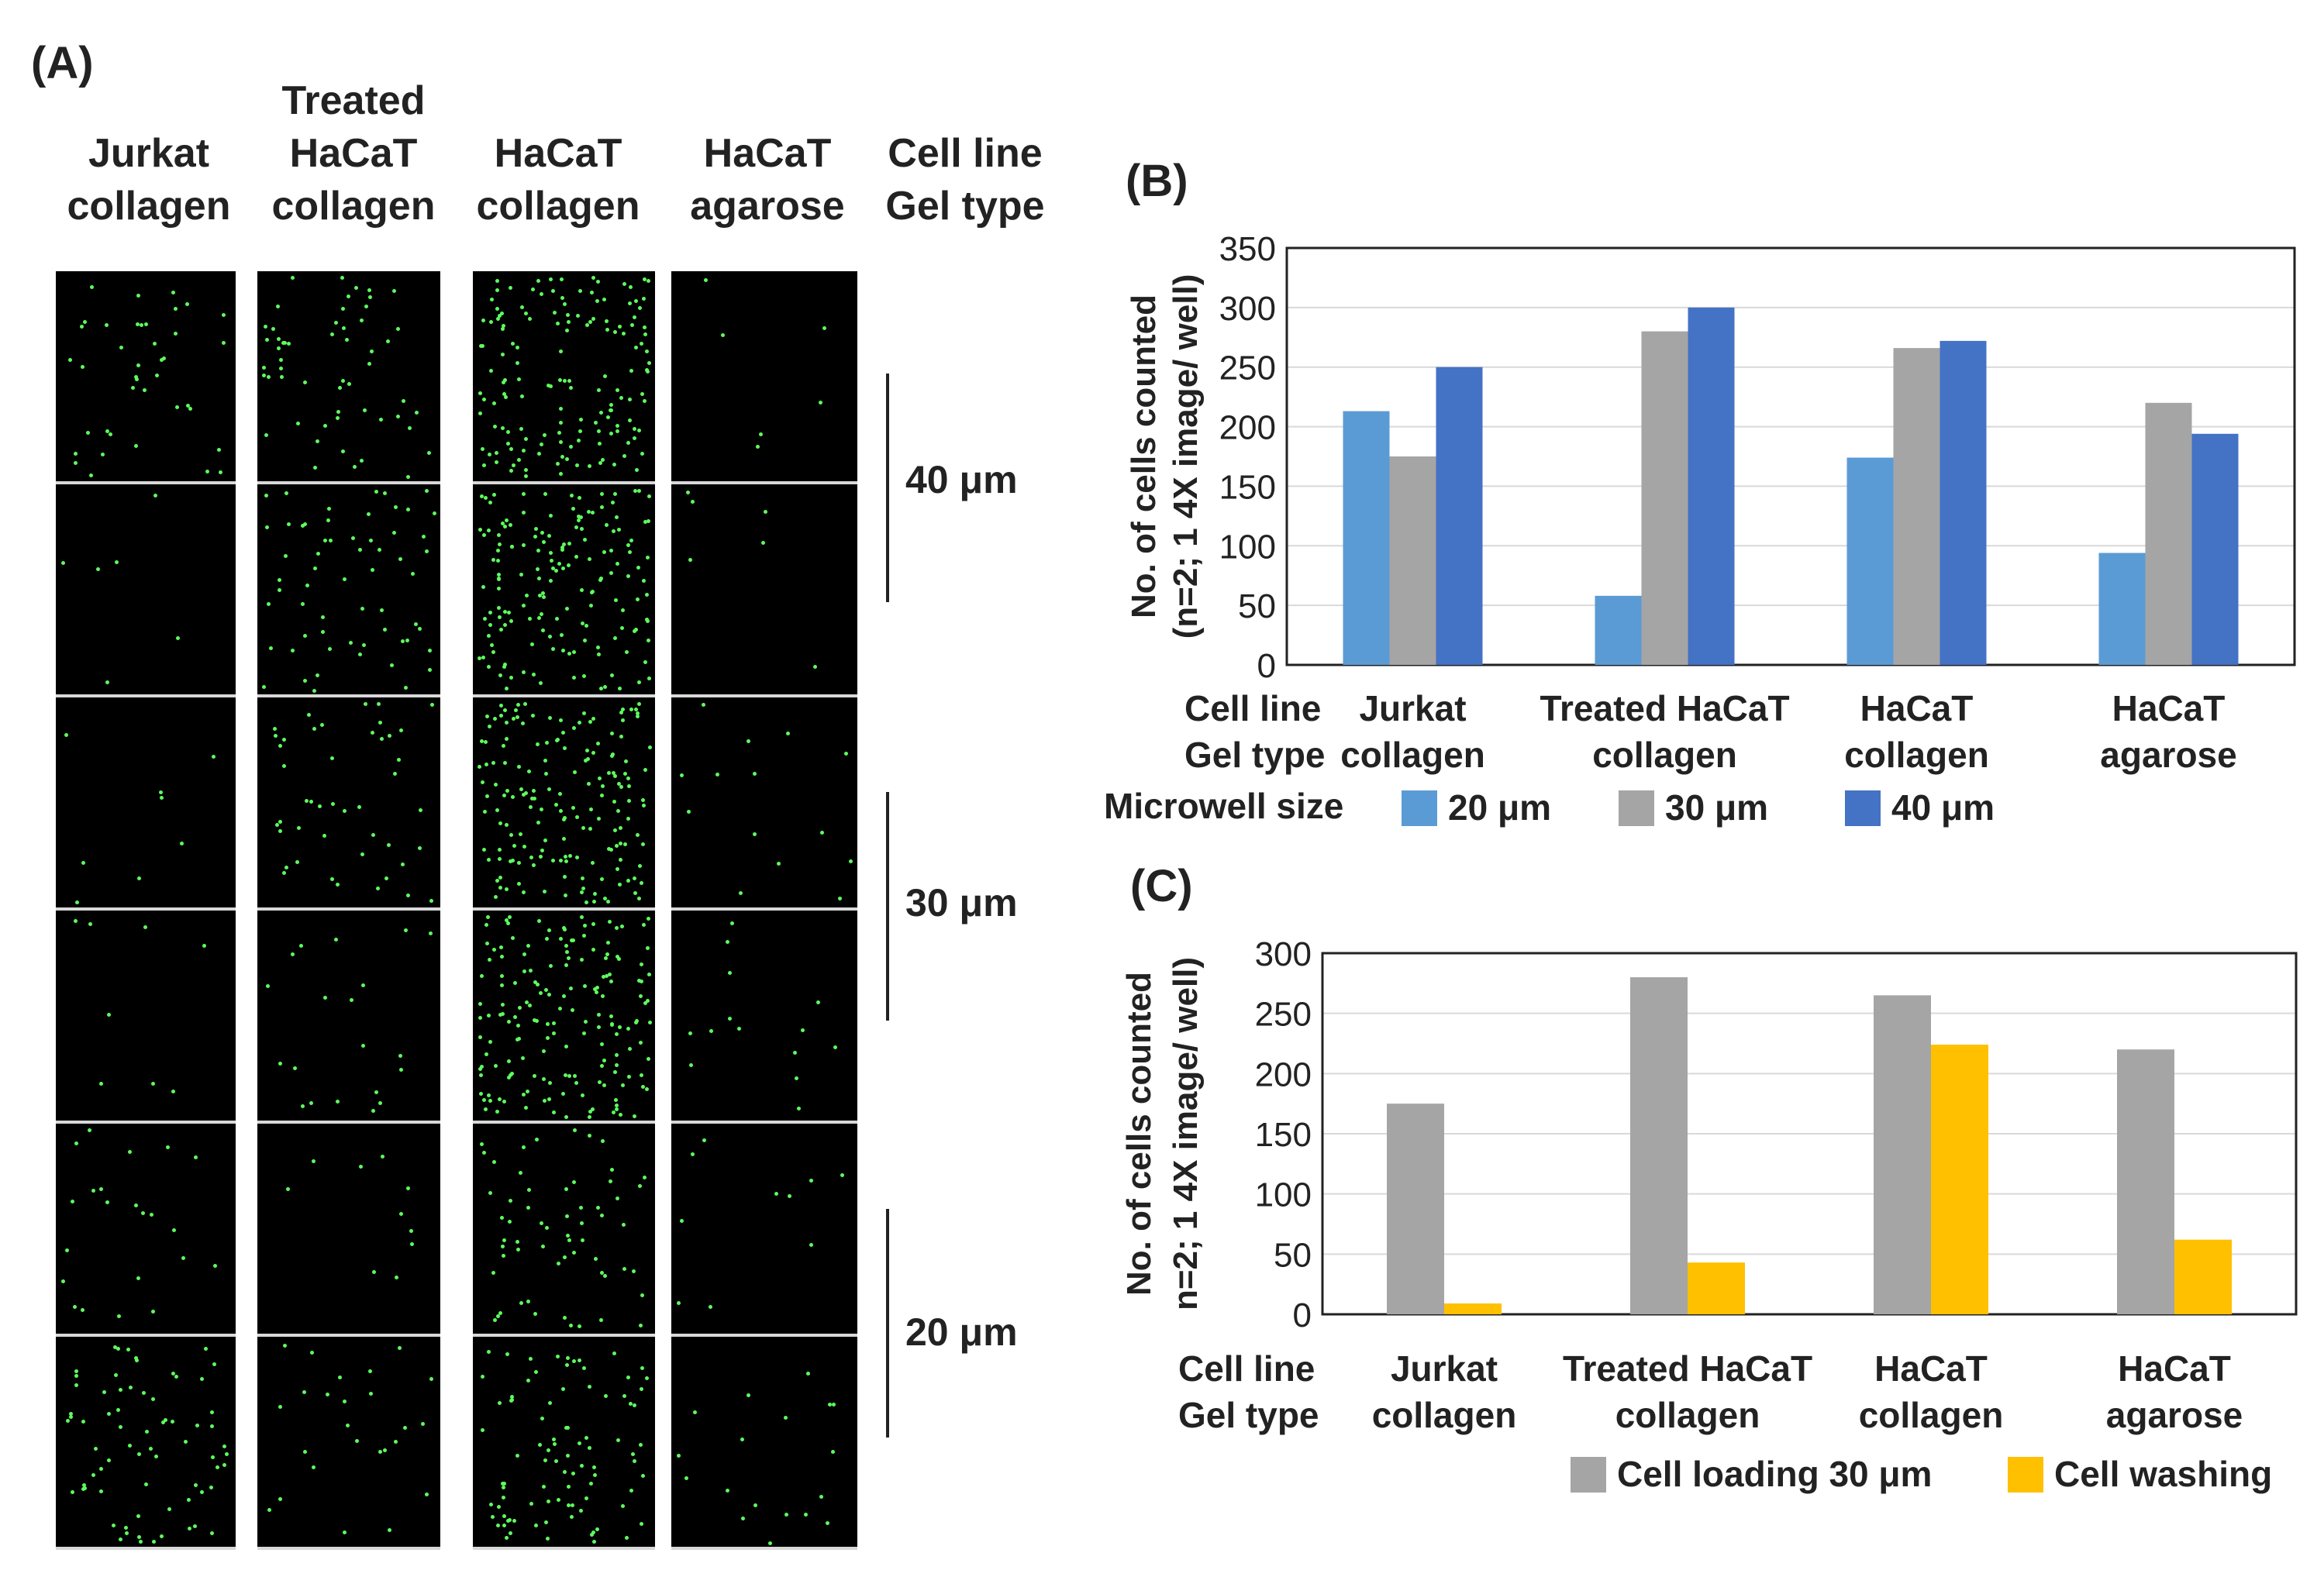 This screenshot has width=2324, height=1577. Describe the element at coordinates (1186, 456) in the screenshot. I see `y-axis-subtitle: (n=2; 1 4X image/ well)` at that location.